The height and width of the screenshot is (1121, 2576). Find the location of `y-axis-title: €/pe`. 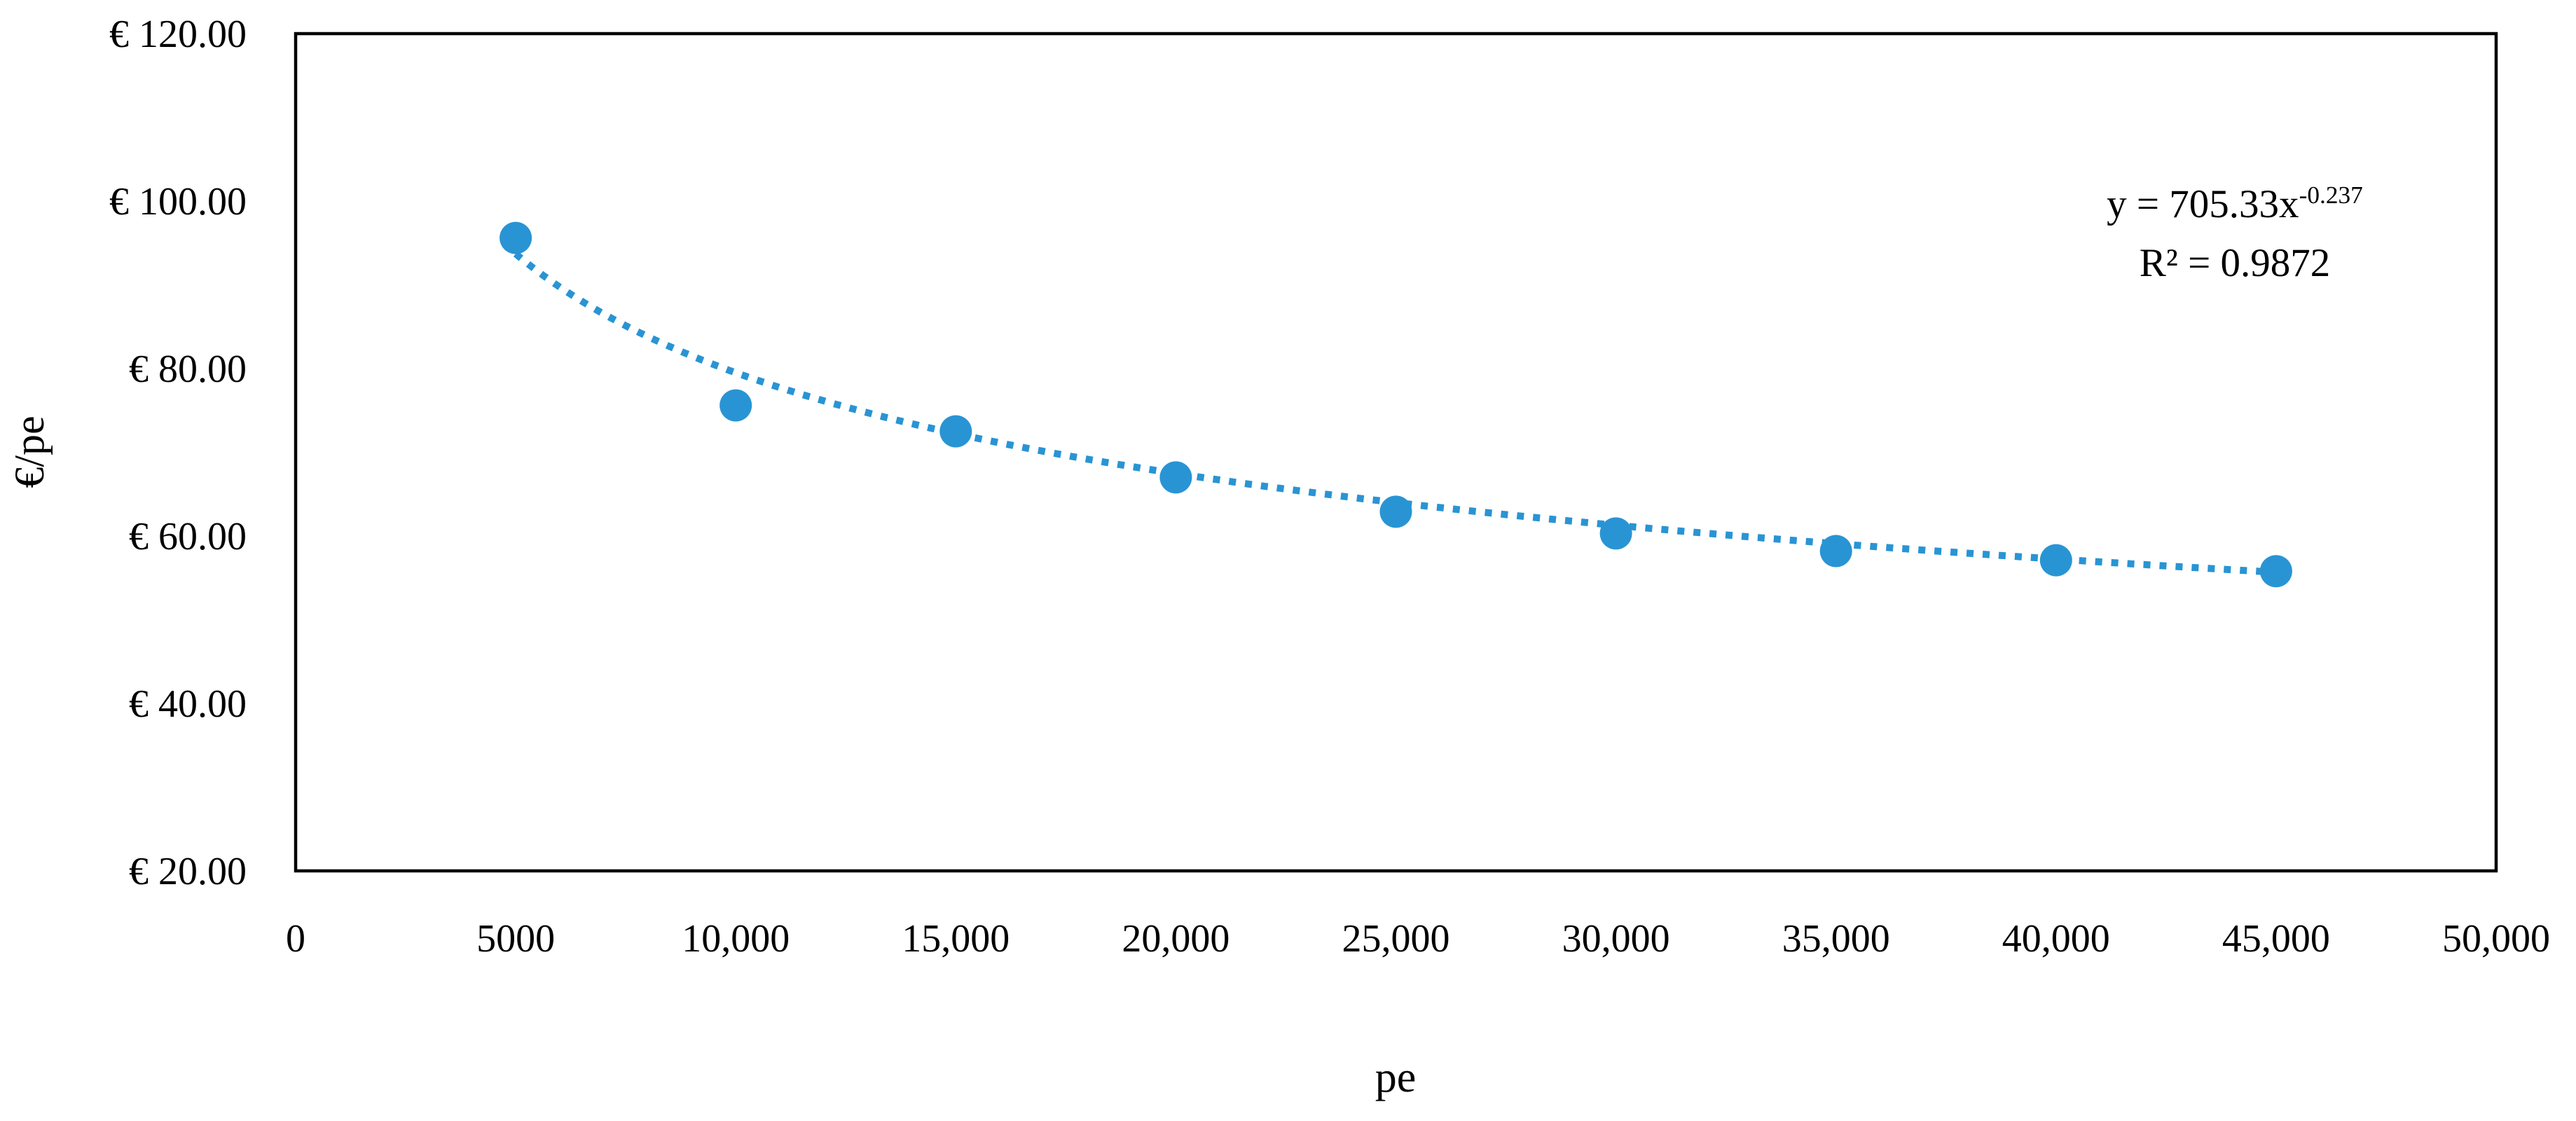

y-axis-title: €/pe is located at coordinates (29, 451).